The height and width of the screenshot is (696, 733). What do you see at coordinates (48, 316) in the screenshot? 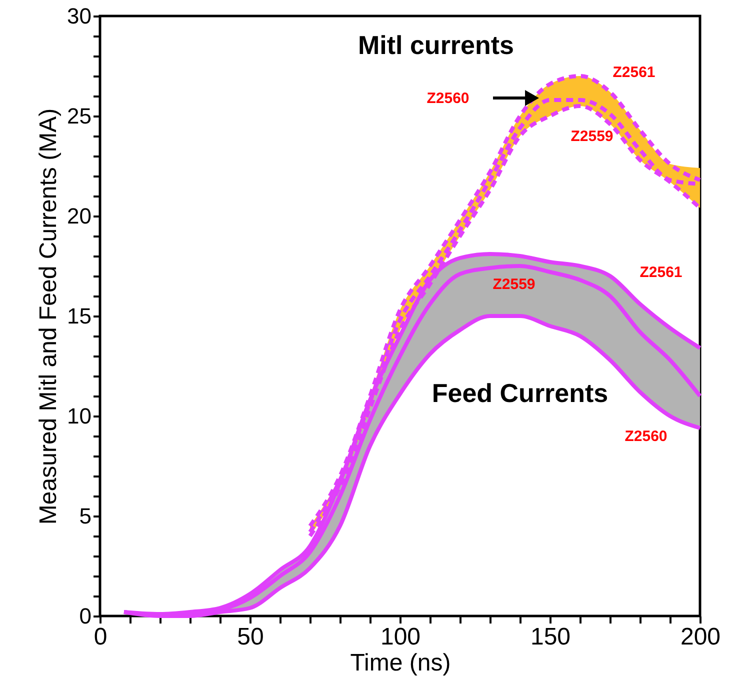
I see `y-axis-title: Measured Mitl and Feed Currents (MA)` at bounding box center [48, 316].